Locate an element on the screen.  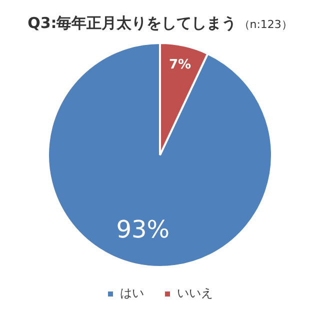
chart-subtitle: （n:123） is located at coordinates (265, 24).